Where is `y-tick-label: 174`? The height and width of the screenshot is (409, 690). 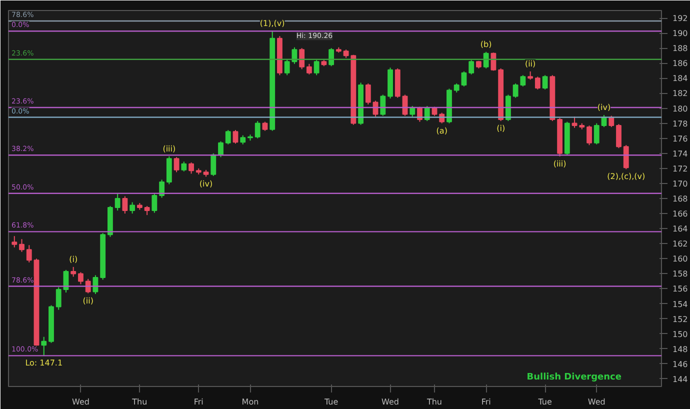
y-tick-label: 174 is located at coordinates (680, 153).